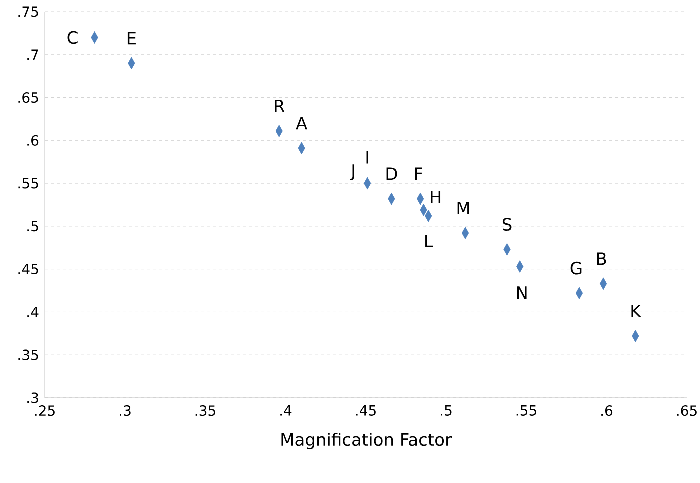 This screenshot has width=700, height=483. Describe the element at coordinates (33, 312) in the screenshot. I see `y-tick-label: .4` at that location.